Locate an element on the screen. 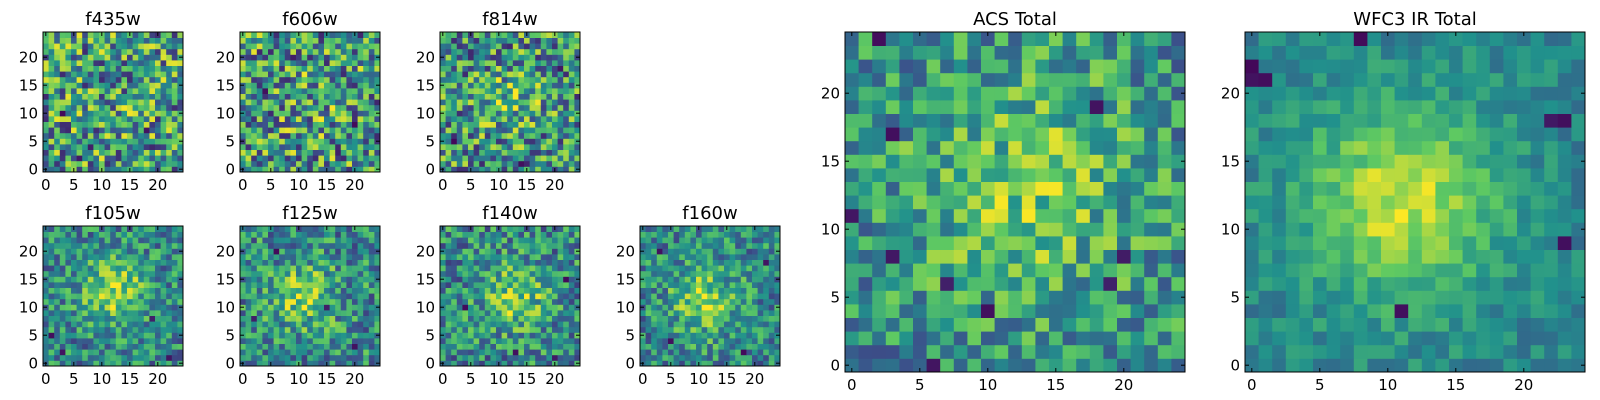 The height and width of the screenshot is (400, 1600). axes-frame is located at coordinates (113, 102).